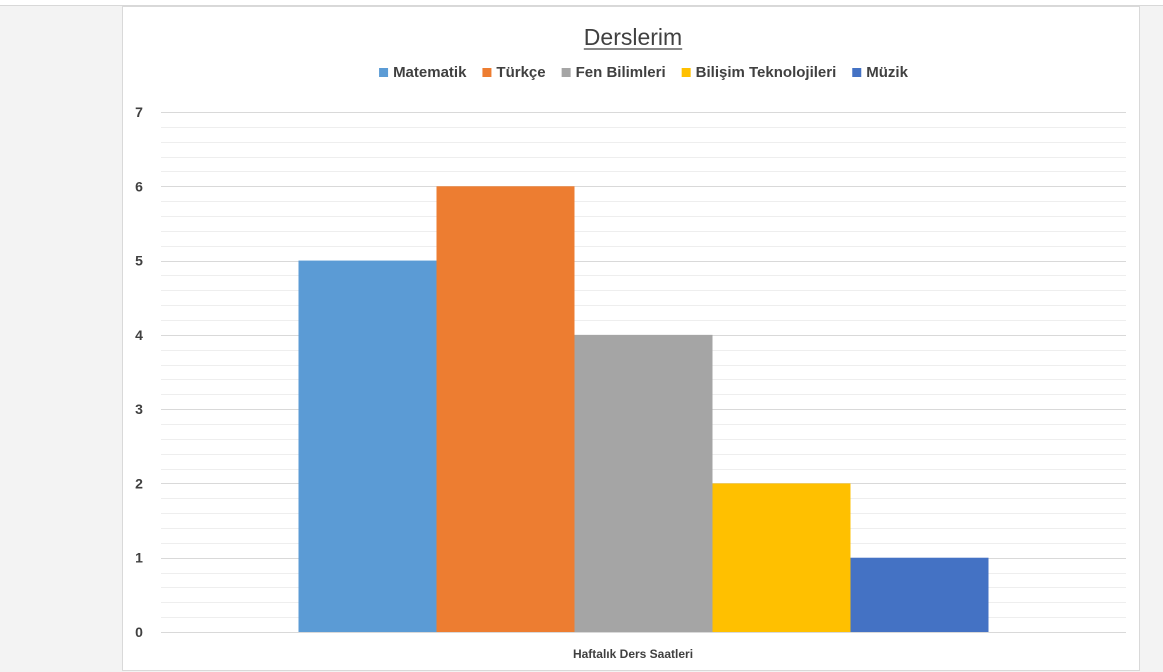 This screenshot has width=1163, height=672. What do you see at coordinates (643, 483) in the screenshot?
I see `bar-fen-bilimleri` at bounding box center [643, 483].